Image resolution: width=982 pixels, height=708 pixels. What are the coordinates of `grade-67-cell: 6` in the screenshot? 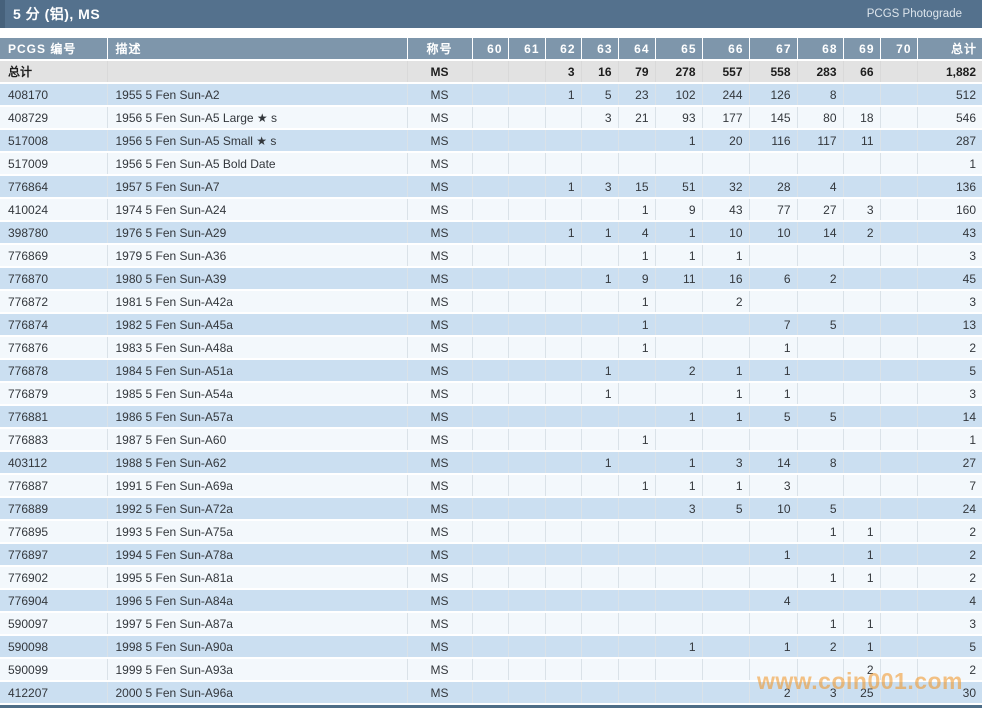 It's located at (773, 279).